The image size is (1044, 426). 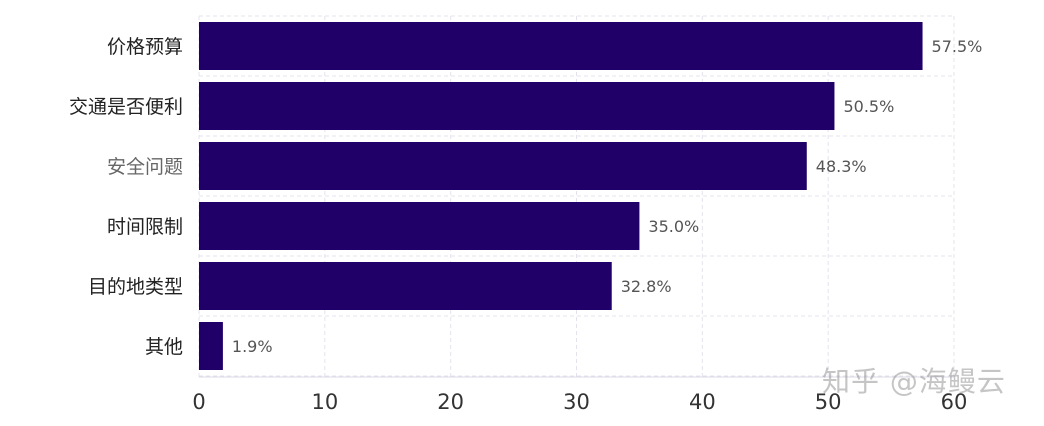 I want to click on x-tick-label-0: 0, so click(x=198, y=402).